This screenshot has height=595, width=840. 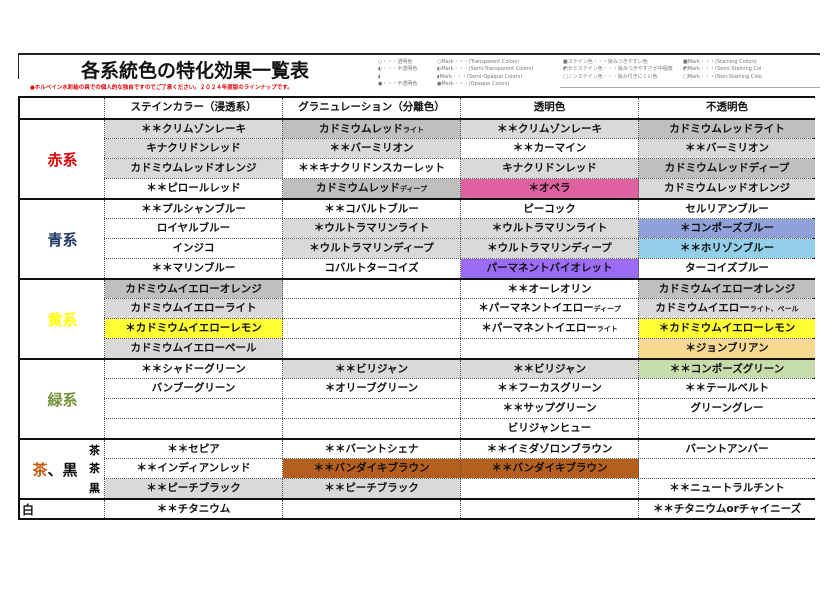 What do you see at coordinates (727, 289) in the screenshot?
I see `cell-opaque: カドミウムイエローオレンジ` at bounding box center [727, 289].